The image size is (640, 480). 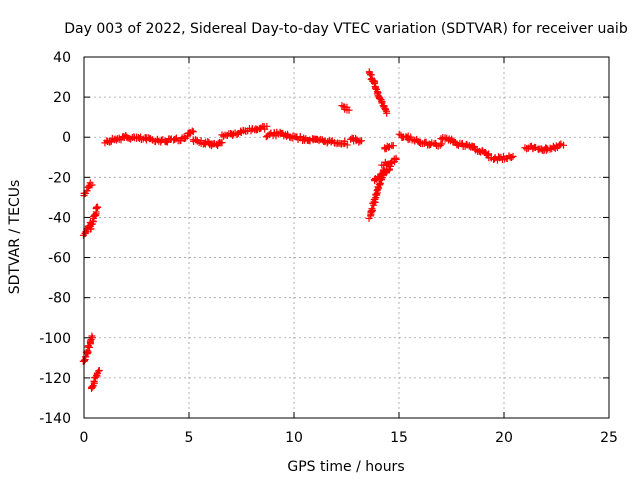 I want to click on x-tick-label: 10, so click(x=294, y=438).